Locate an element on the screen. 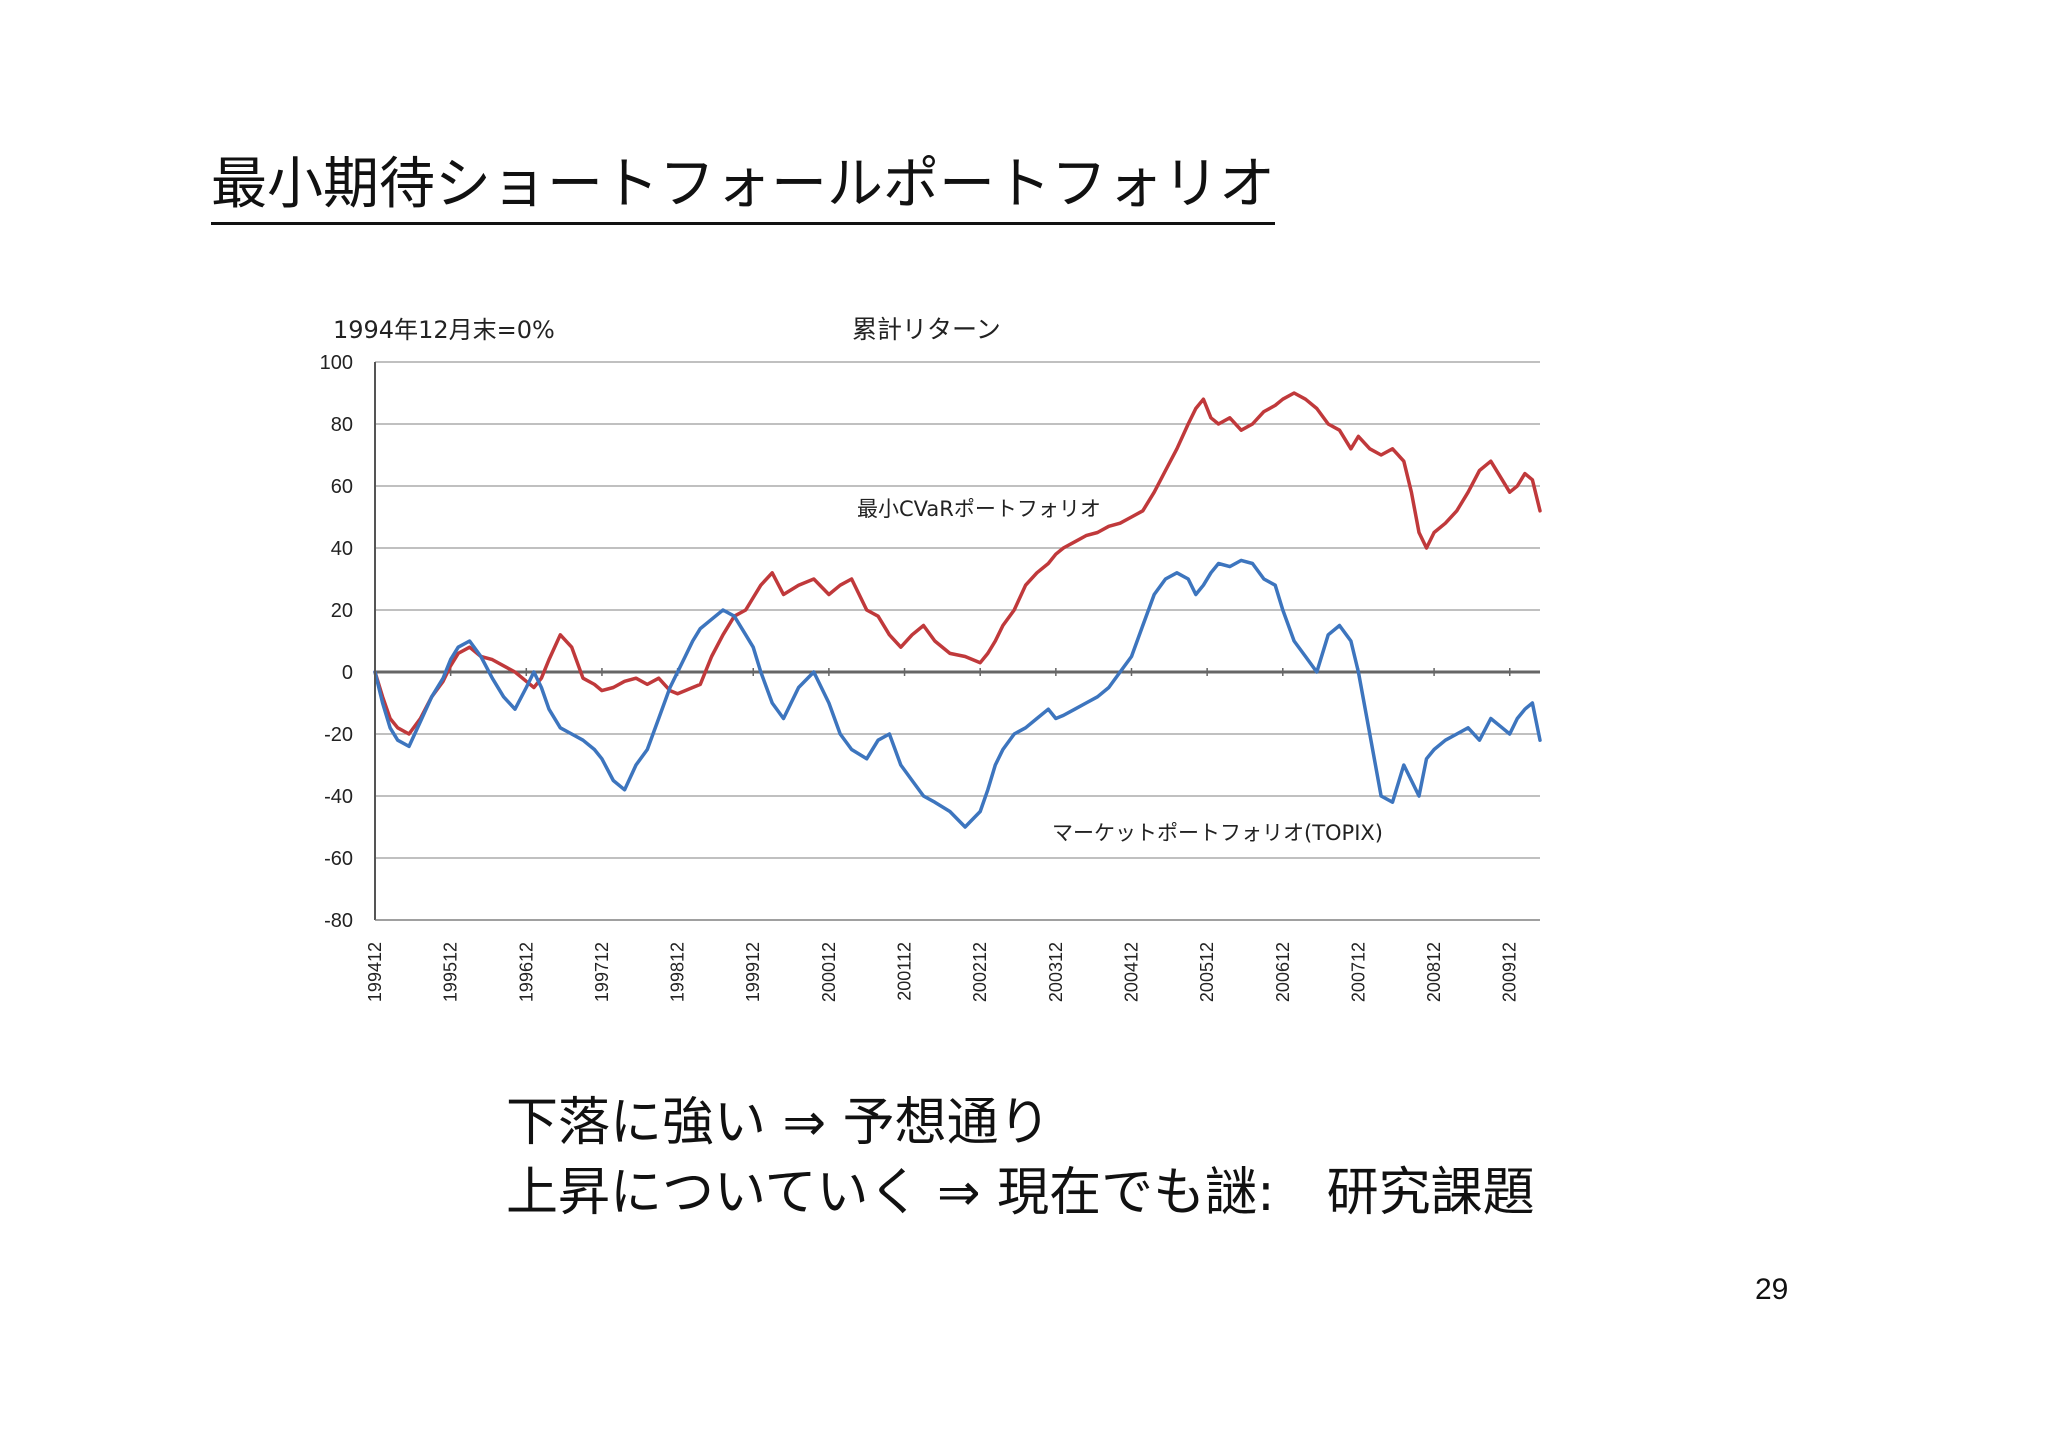 This screenshot has height=1447, width=2048. y-tick-label: 0 is located at coordinates (347, 673).